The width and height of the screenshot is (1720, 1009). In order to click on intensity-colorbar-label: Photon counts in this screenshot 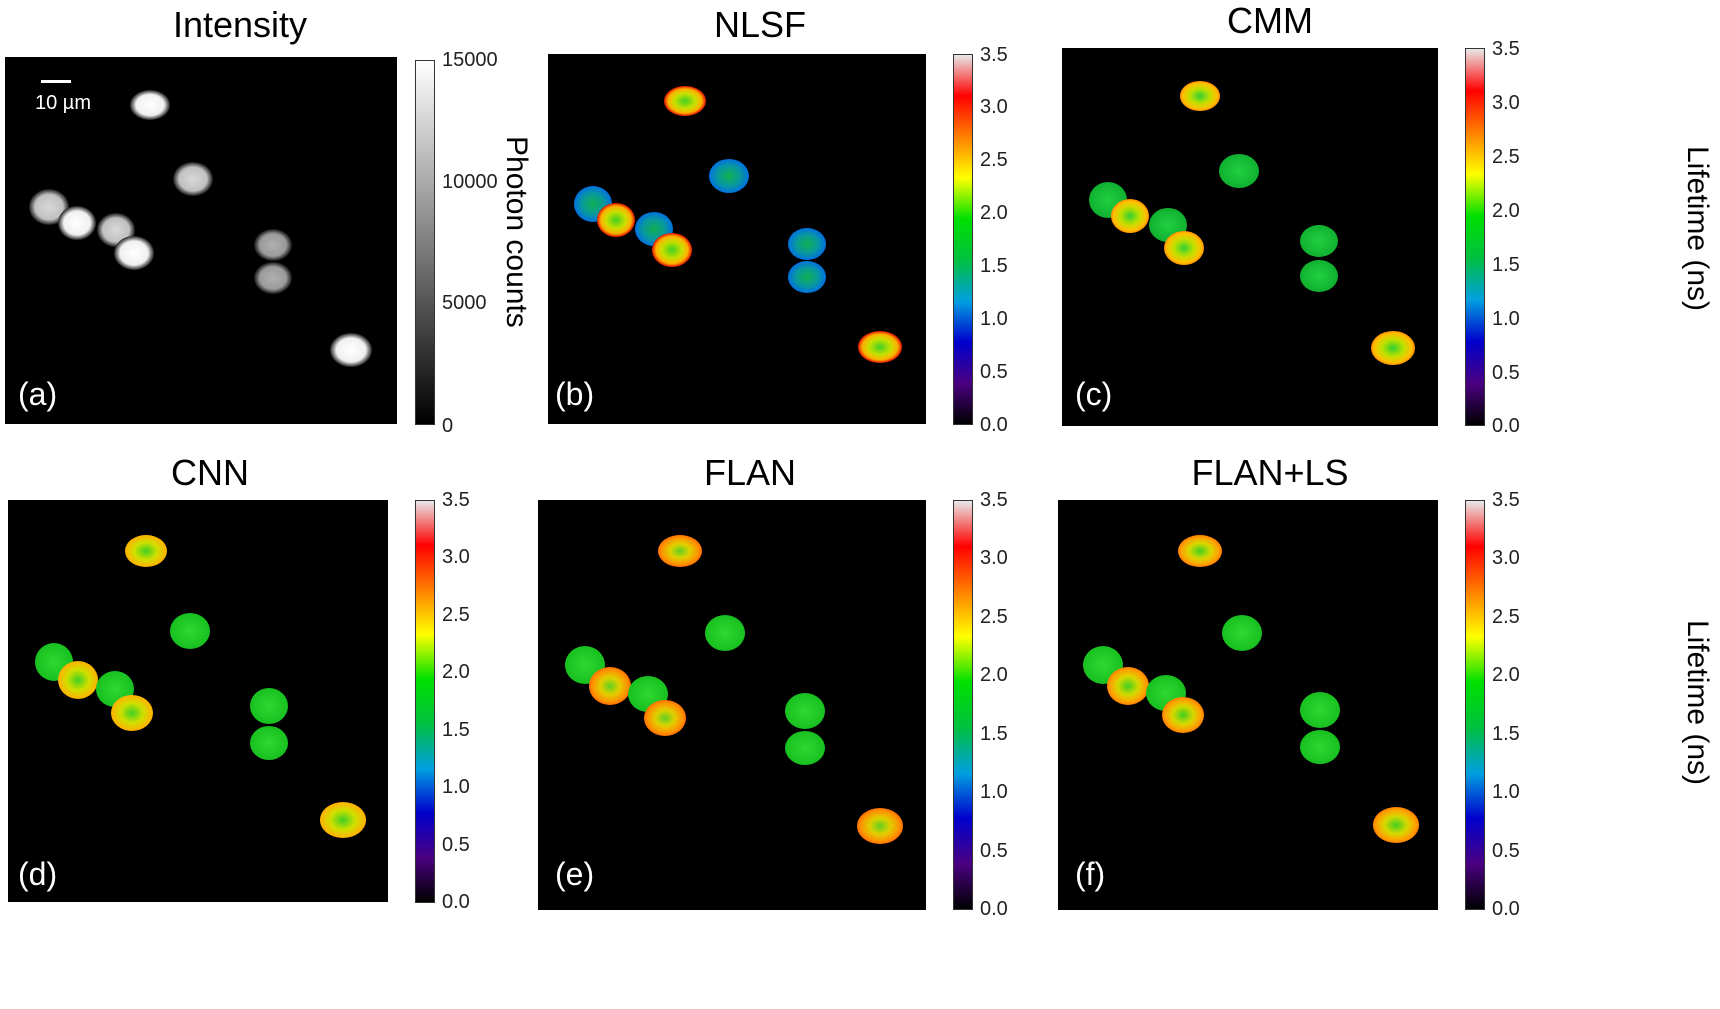, I will do `click(516, 232)`.